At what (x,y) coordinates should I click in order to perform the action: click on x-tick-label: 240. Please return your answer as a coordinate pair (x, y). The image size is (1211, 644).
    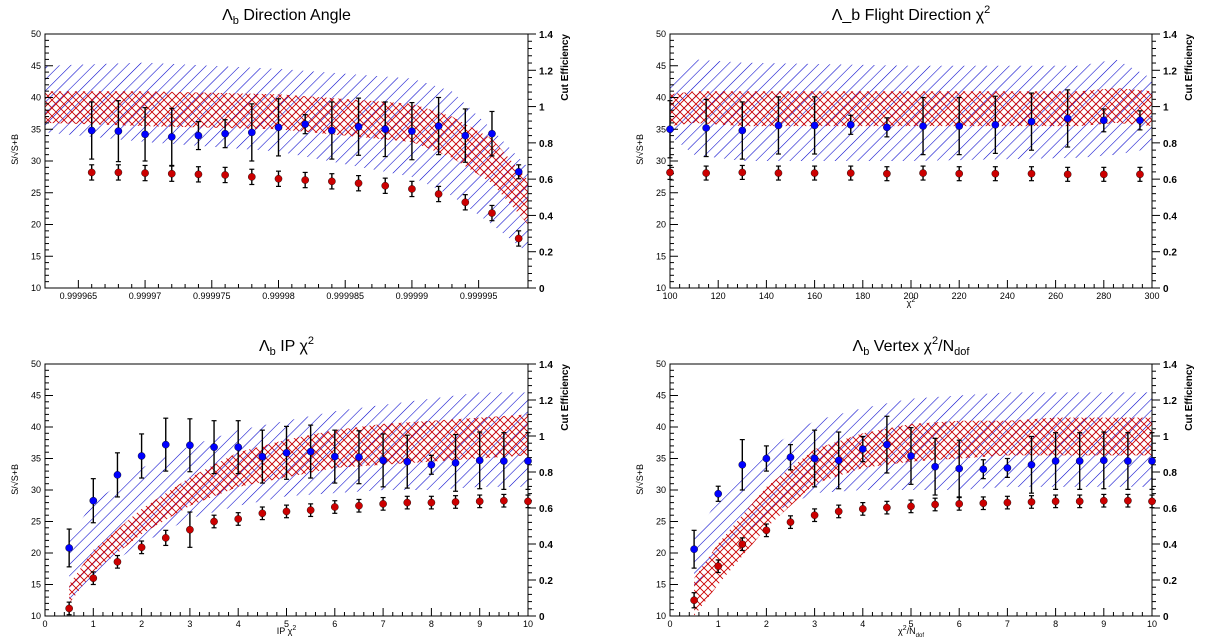
    Looking at the image, I should click on (1007, 296).